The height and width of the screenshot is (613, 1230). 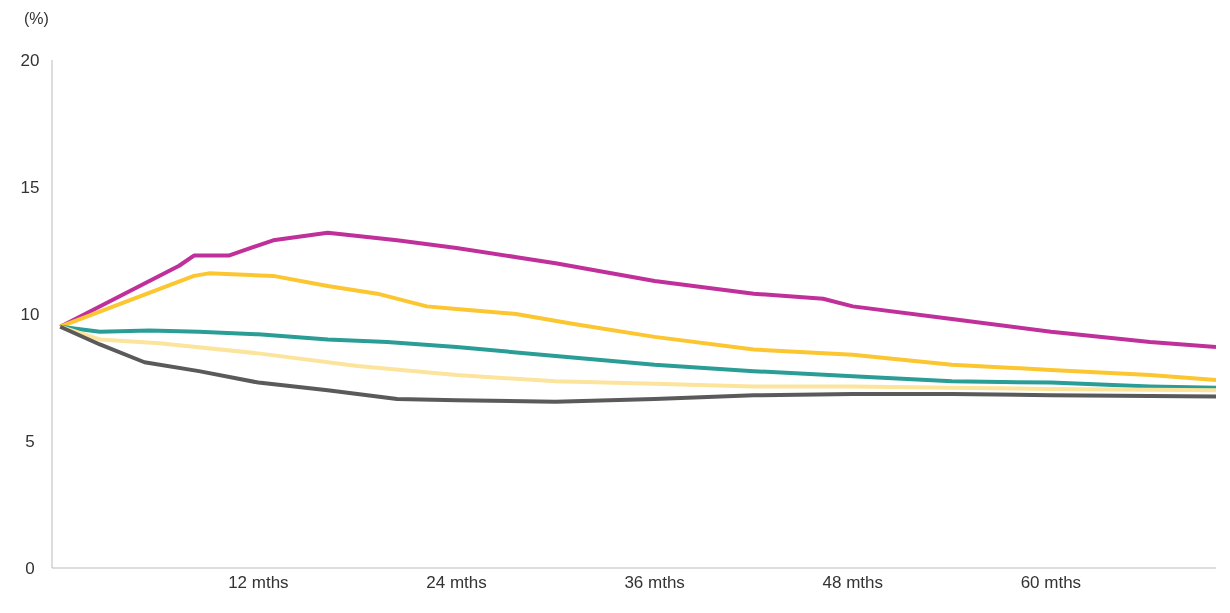 I want to click on x-tick-label: 12 mths, so click(x=258, y=583).